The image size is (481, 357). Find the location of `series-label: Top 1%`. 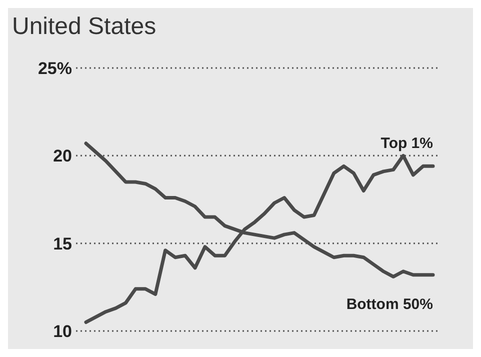

series-label: Top 1% is located at coordinates (406, 143).